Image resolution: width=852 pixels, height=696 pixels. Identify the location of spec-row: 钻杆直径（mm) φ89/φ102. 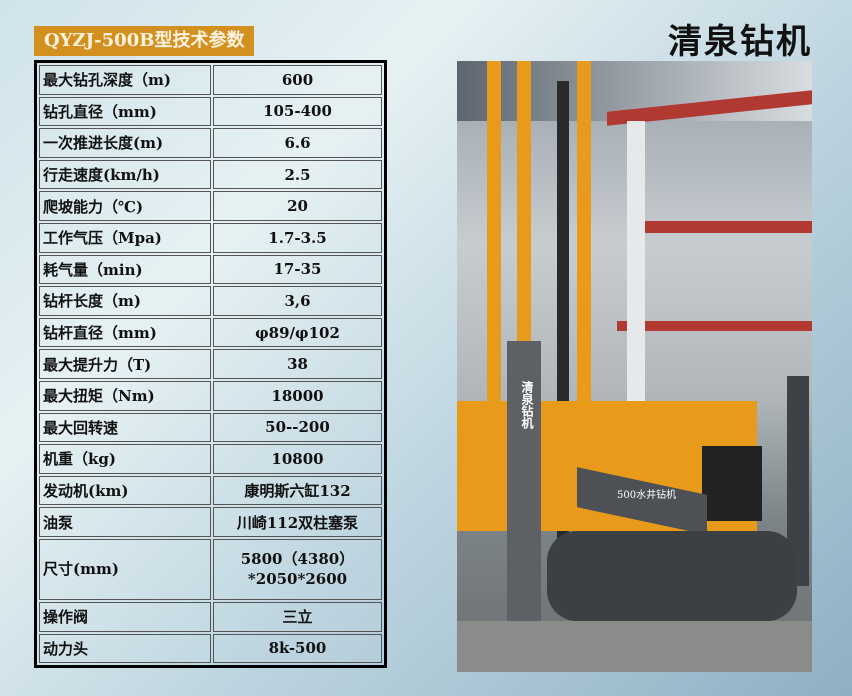
(210, 332).